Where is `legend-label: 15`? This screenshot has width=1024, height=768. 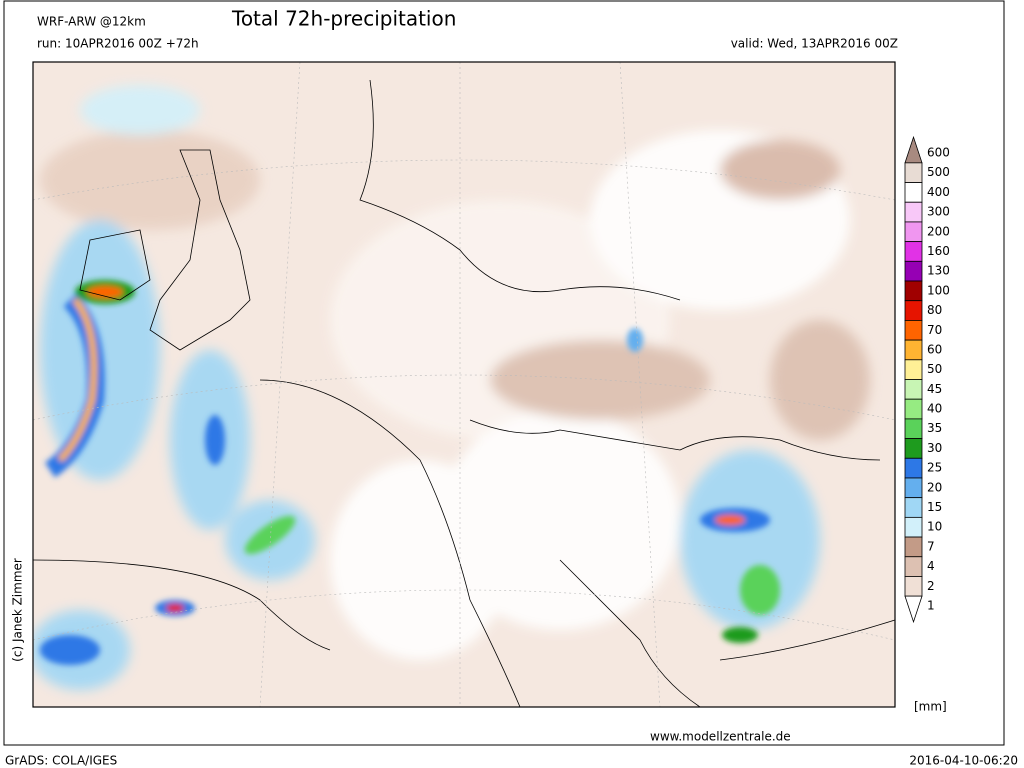 legend-label: 15 is located at coordinates (934, 507).